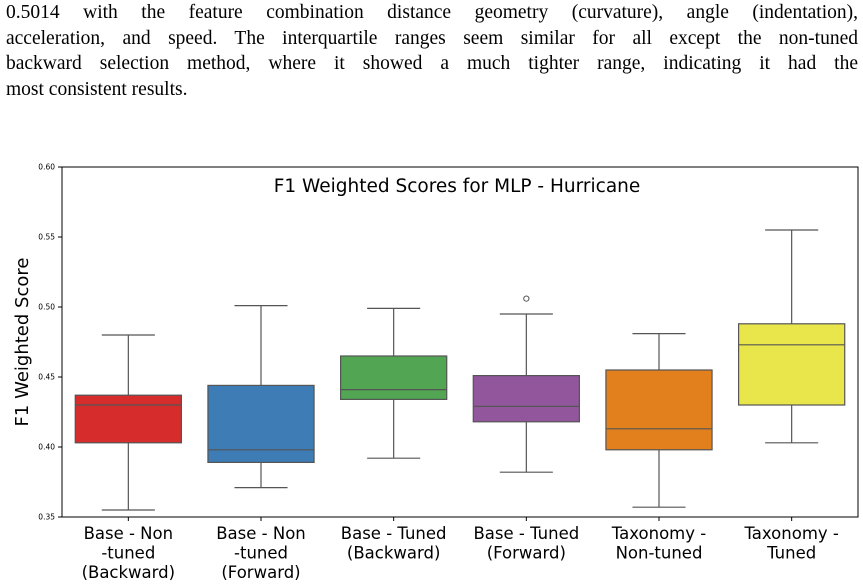 This screenshot has width=863, height=588. What do you see at coordinates (97, 89) in the screenshot?
I see `paragraph-line: most consistent results.` at bounding box center [97, 89].